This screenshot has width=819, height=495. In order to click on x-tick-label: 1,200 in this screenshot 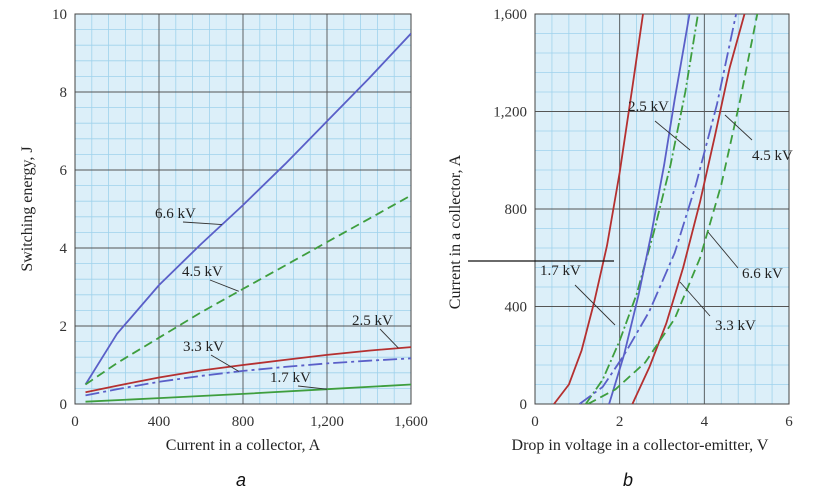, I will do `click(327, 422)`.